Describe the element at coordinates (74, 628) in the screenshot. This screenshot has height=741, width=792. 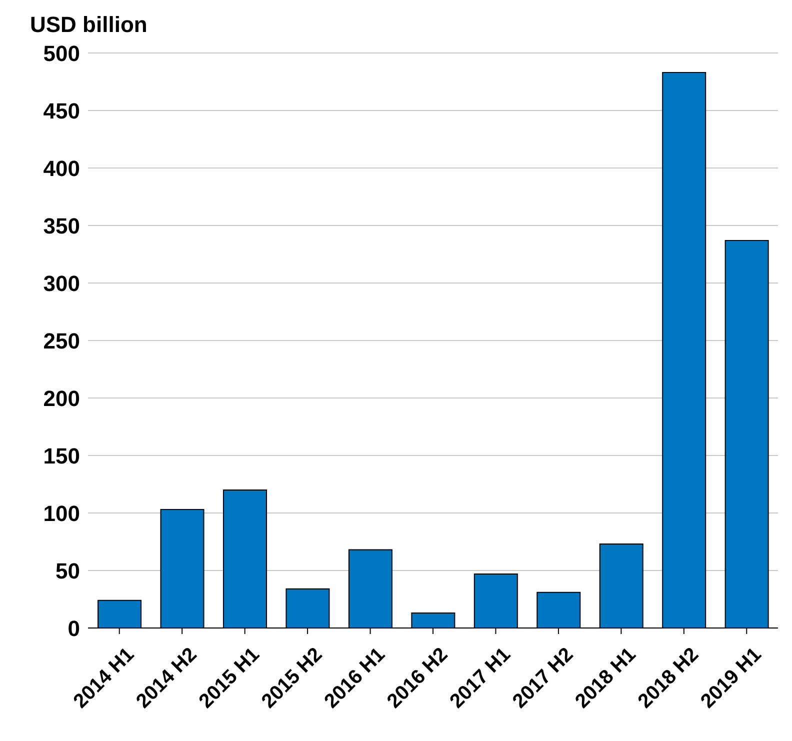
I see `y-tick-label: 0` at that location.